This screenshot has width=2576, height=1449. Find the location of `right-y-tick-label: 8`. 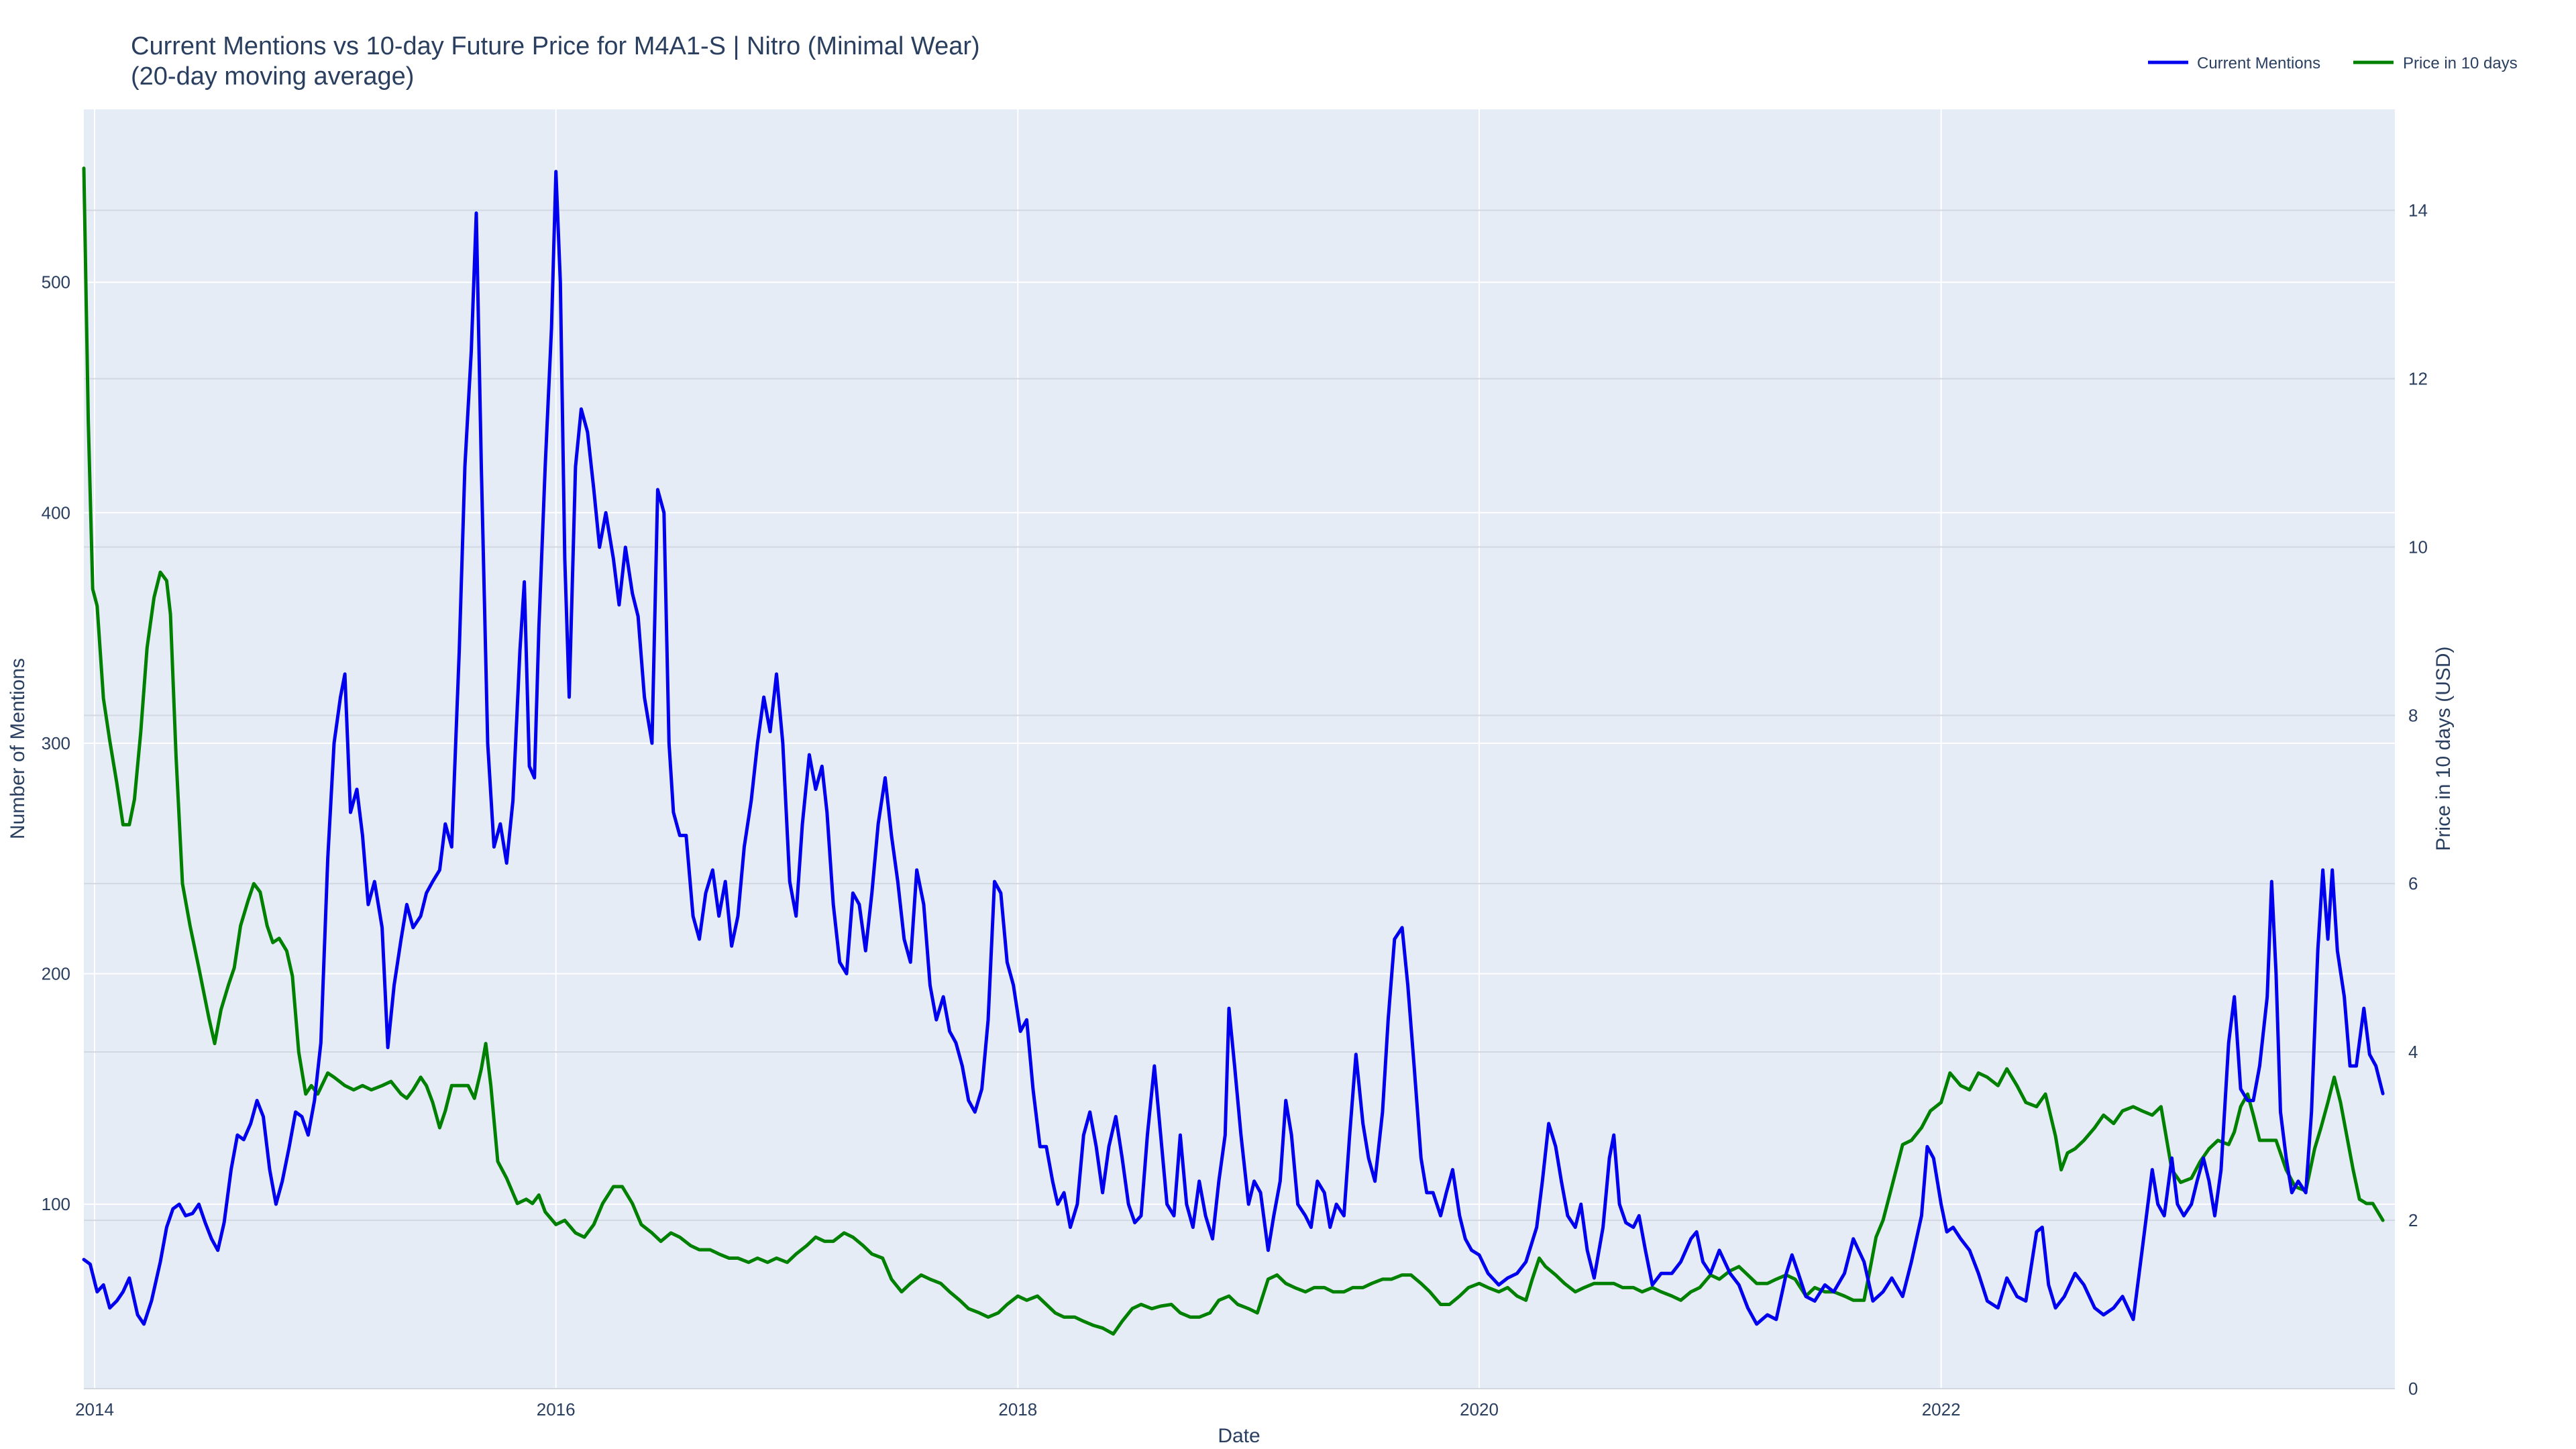

right-y-tick-label: 8 is located at coordinates (2413, 715).